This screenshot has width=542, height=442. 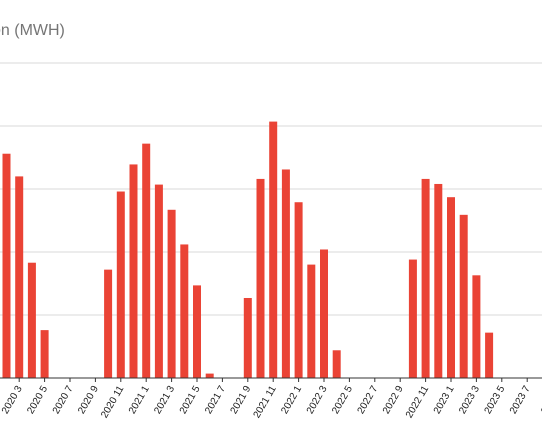 I want to click on x-tick-label: 2020 9, so click(x=88, y=400).